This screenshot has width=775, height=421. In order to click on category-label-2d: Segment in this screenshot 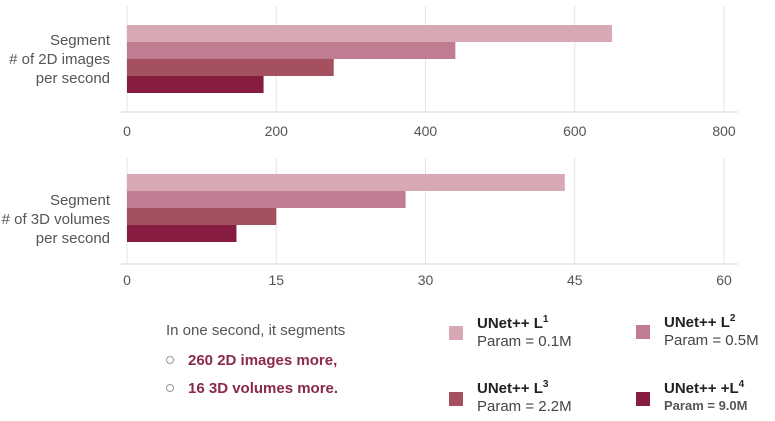, I will do `click(80, 40)`.